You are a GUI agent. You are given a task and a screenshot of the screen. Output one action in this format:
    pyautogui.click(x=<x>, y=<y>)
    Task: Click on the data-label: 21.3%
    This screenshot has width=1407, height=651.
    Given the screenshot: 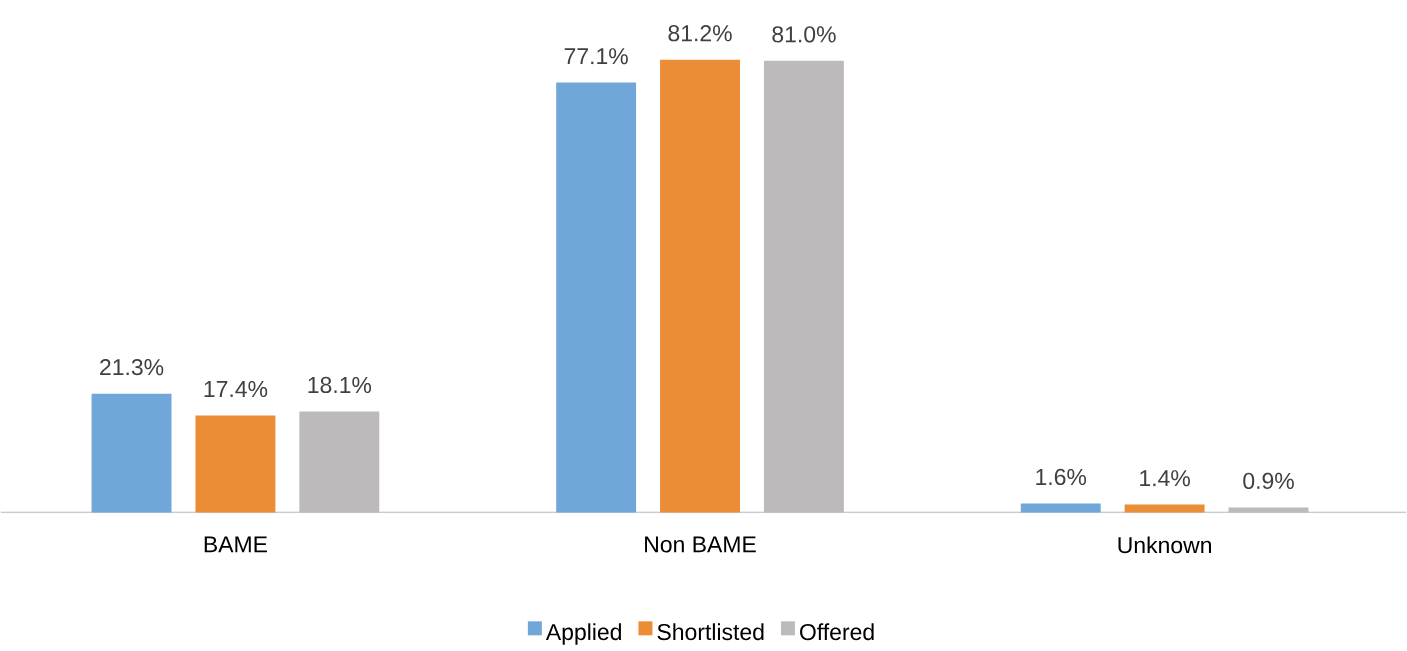 What is the action you would take?
    pyautogui.click(x=132, y=367)
    